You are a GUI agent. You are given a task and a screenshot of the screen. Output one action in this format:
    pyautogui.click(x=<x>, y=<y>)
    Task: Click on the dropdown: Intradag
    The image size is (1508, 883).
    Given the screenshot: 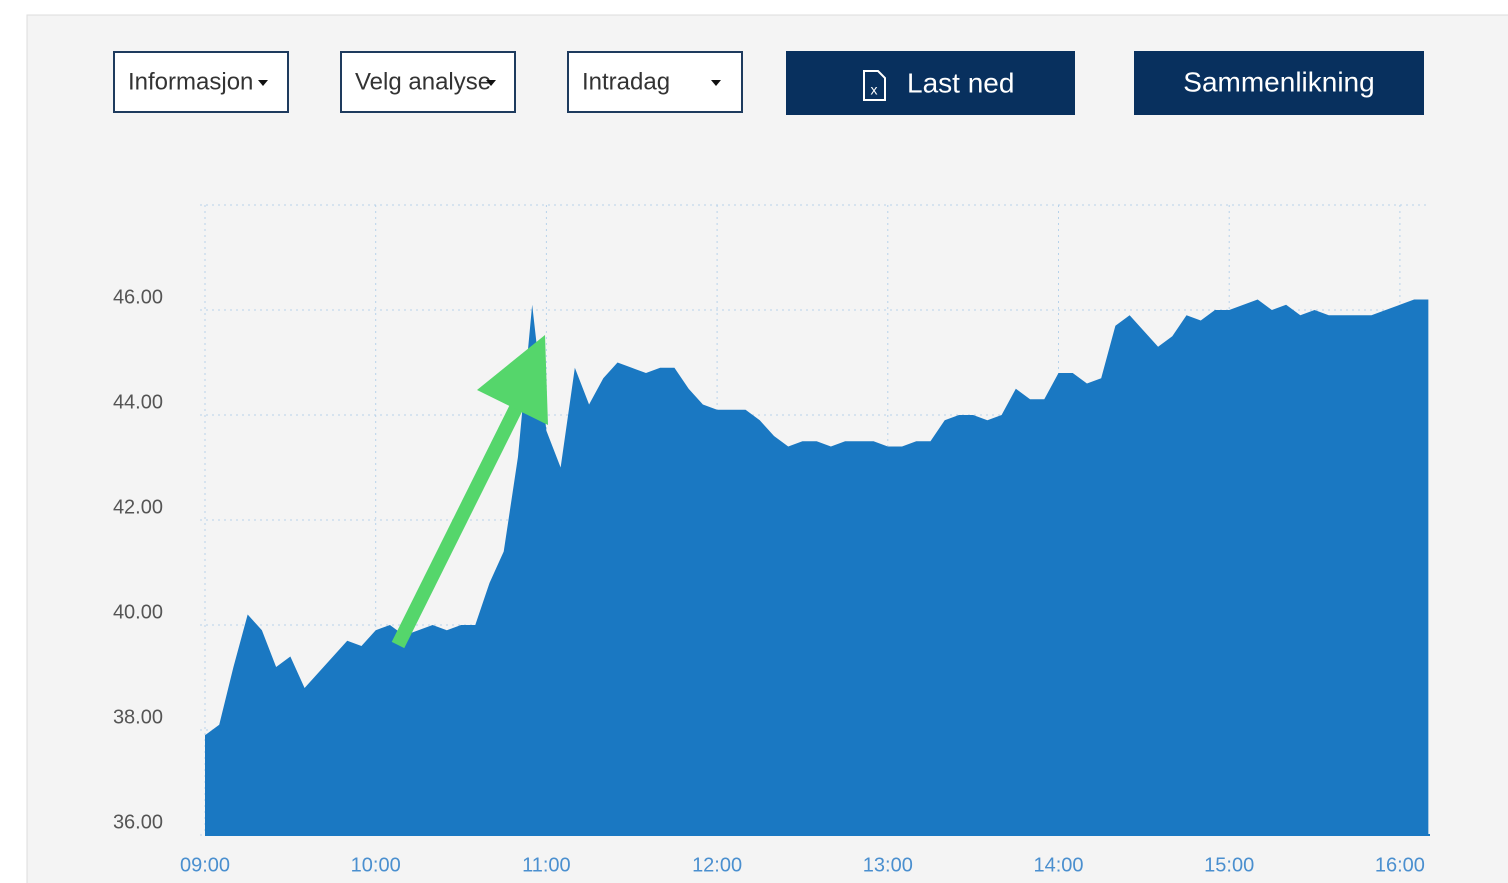 What is the action you would take?
    pyautogui.click(x=655, y=82)
    